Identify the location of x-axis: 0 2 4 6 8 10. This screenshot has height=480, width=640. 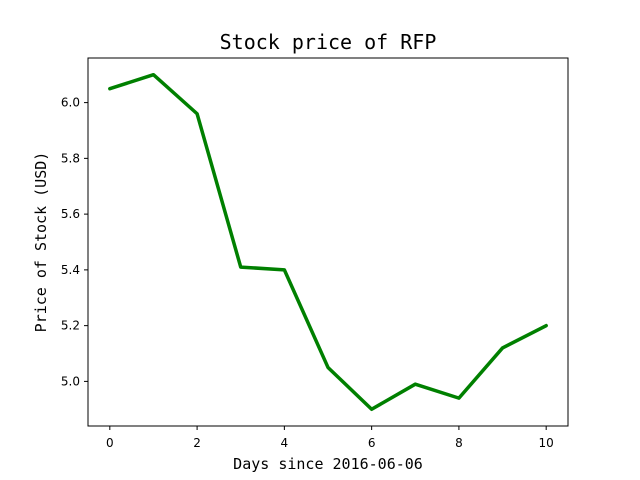
(330, 438).